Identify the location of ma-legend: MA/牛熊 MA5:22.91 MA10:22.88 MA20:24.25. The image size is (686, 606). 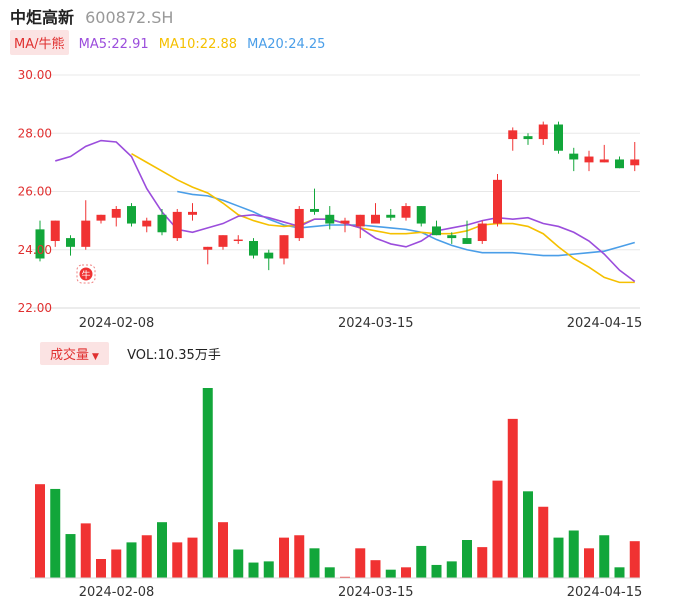
(168, 42).